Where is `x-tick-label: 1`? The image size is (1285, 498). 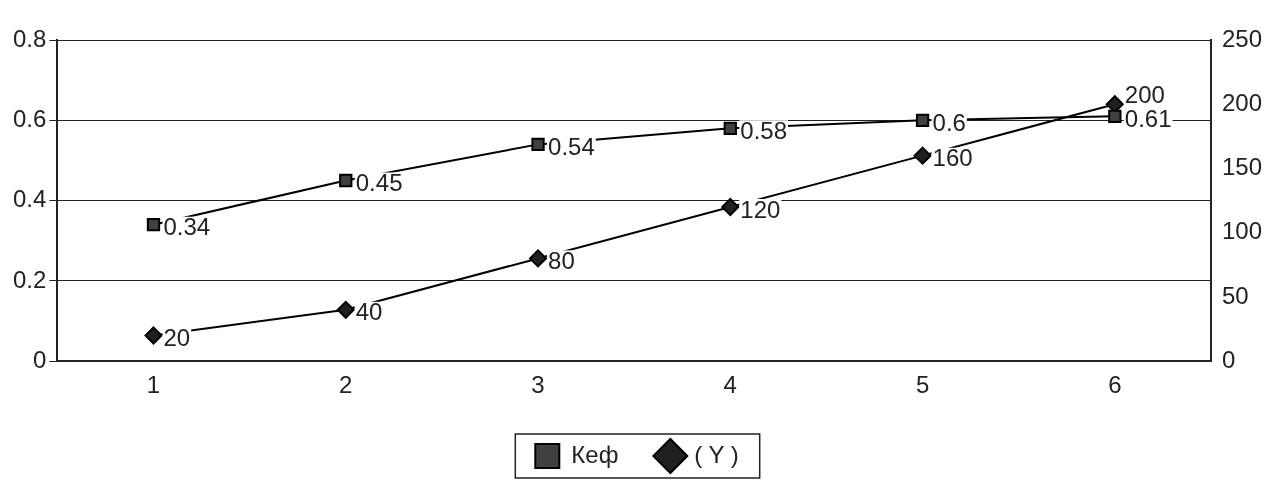
x-tick-label: 1 is located at coordinates (153, 385).